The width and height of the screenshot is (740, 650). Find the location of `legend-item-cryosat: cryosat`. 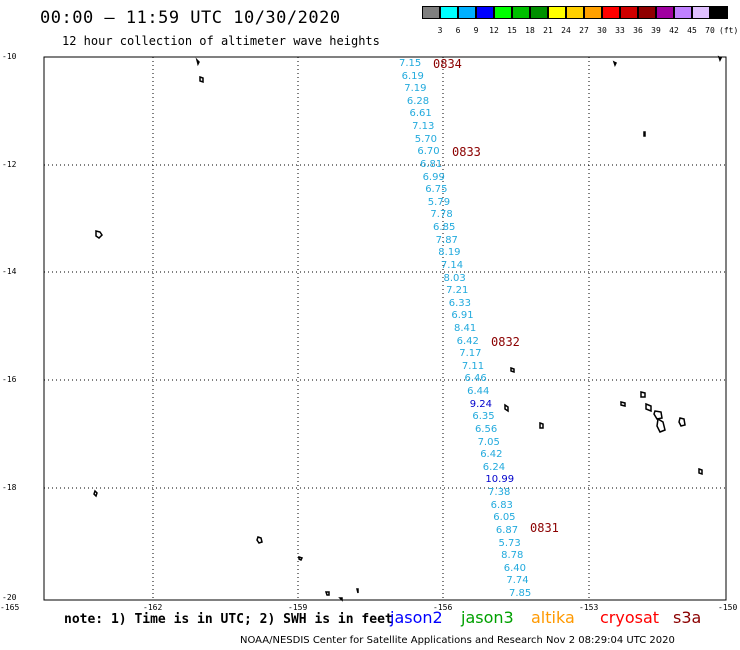

legend-item-cryosat: cryosat is located at coordinates (630, 617).